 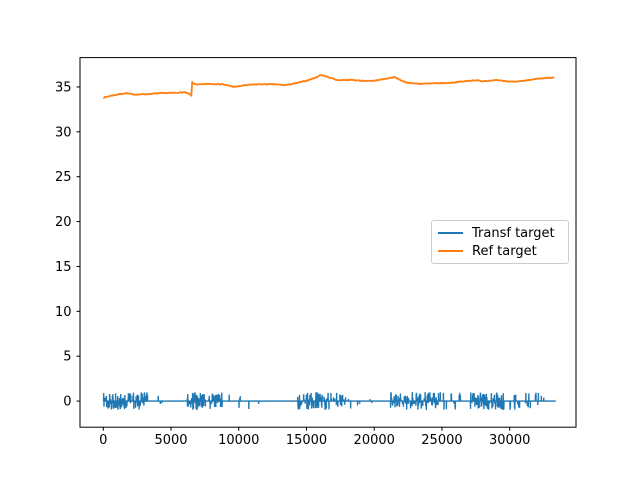 I want to click on y-tick-label: 15, so click(x=63, y=267).